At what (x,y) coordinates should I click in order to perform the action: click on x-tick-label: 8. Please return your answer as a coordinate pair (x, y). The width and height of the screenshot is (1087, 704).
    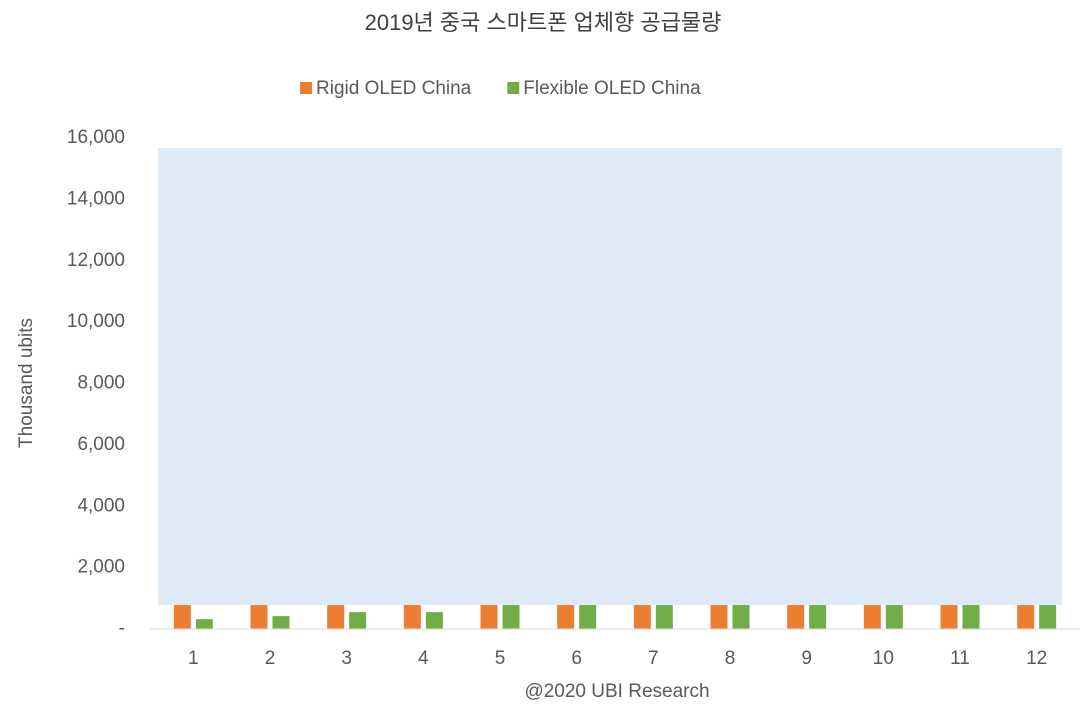
    Looking at the image, I should click on (730, 658).